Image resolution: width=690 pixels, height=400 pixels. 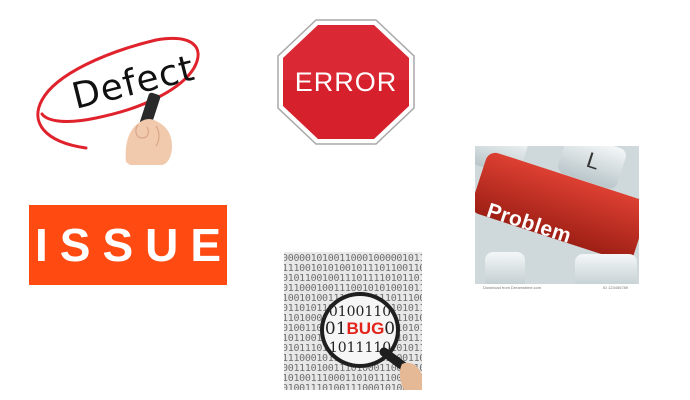 I want to click on lens-row-bottom: 1011110, so click(x=360, y=348).